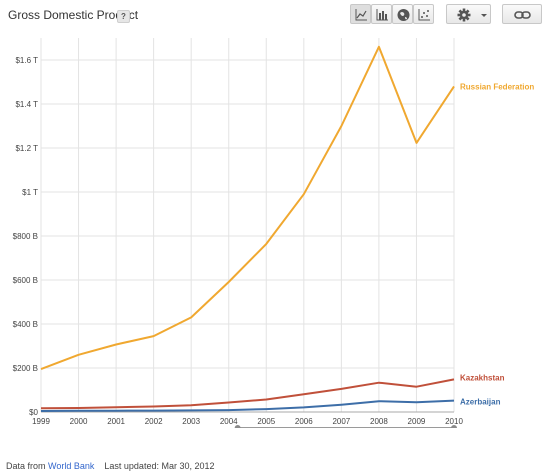 This screenshot has width=550, height=474. Describe the element at coordinates (341, 421) in the screenshot. I see `x-tick-label: 2007` at that location.